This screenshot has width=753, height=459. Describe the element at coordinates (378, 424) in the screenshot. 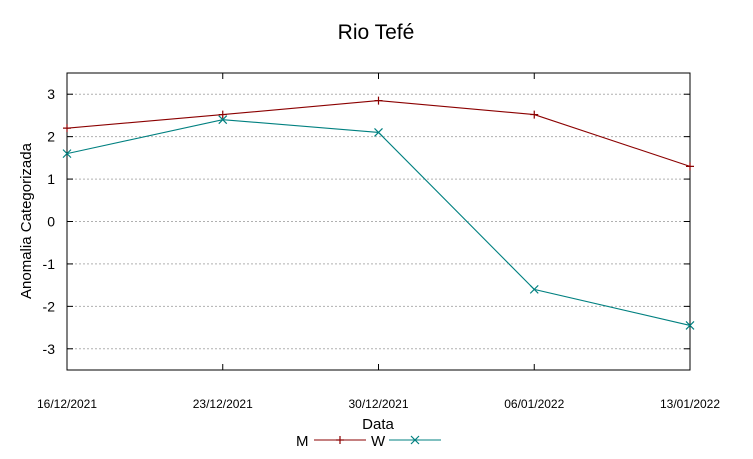

I see `x-axis-label: Data` at that location.